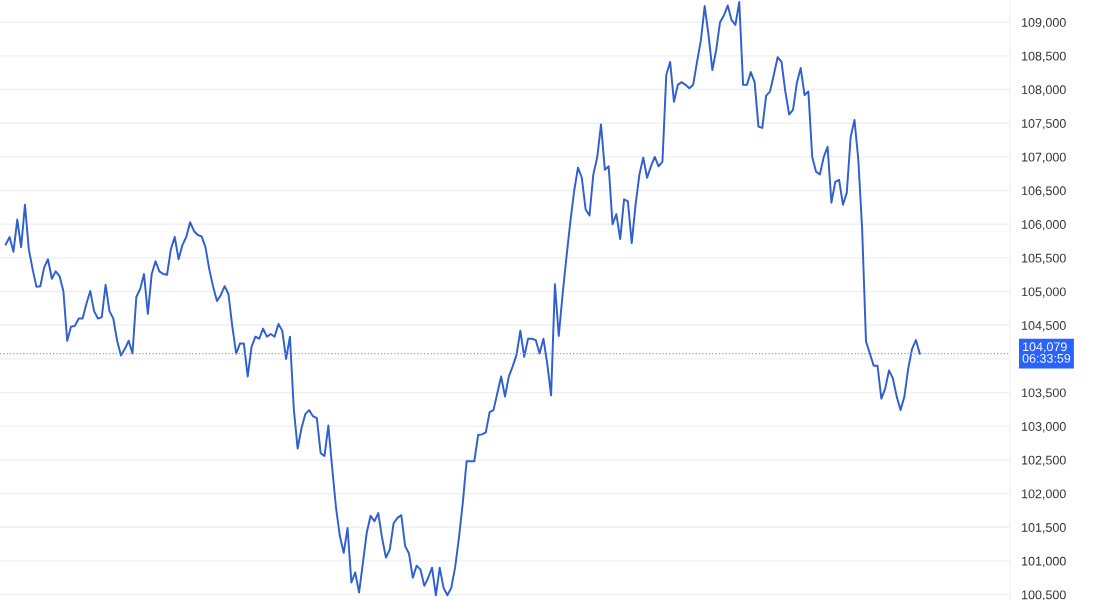 Image resolution: width=1095 pixels, height=600 pixels. I want to click on y-tick-label: 102,000, so click(1044, 494).